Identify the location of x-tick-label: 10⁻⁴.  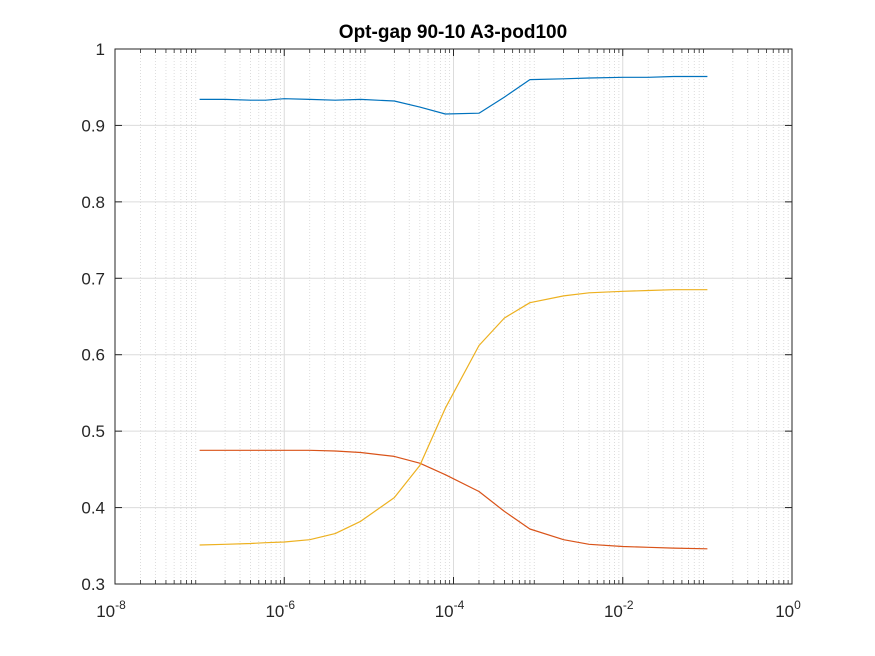
(450, 609).